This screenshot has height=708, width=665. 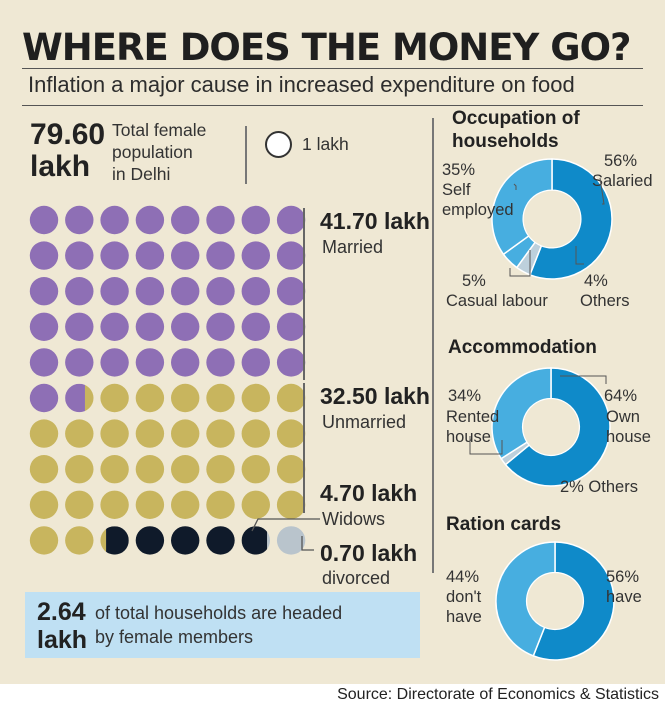 What do you see at coordinates (622, 181) in the screenshot?
I see `occupation-salaried-label: Salaried` at bounding box center [622, 181].